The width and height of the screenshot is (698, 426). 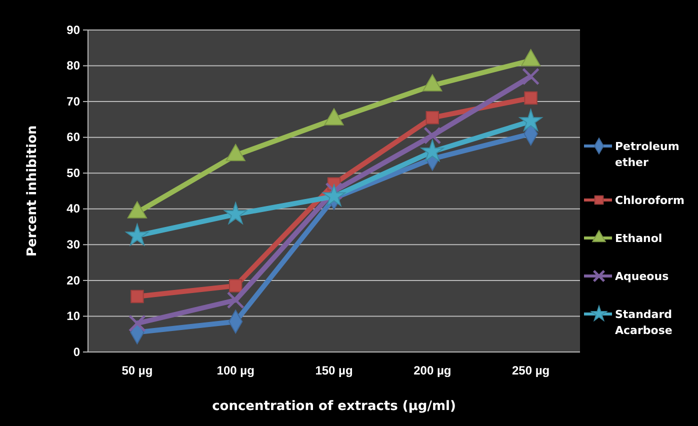 What do you see at coordinates (433, 371) in the screenshot?
I see `x-tick-label: 200 µg` at bounding box center [433, 371].